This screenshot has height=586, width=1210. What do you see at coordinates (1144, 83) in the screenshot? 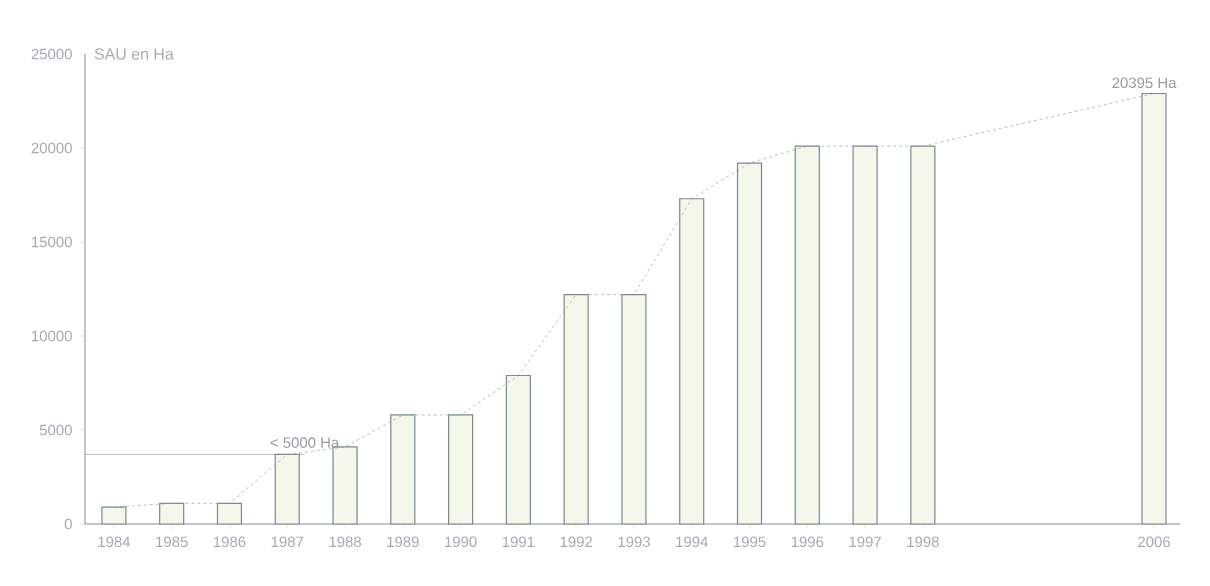
I see `annotation: 20395 Ha` at bounding box center [1144, 83].